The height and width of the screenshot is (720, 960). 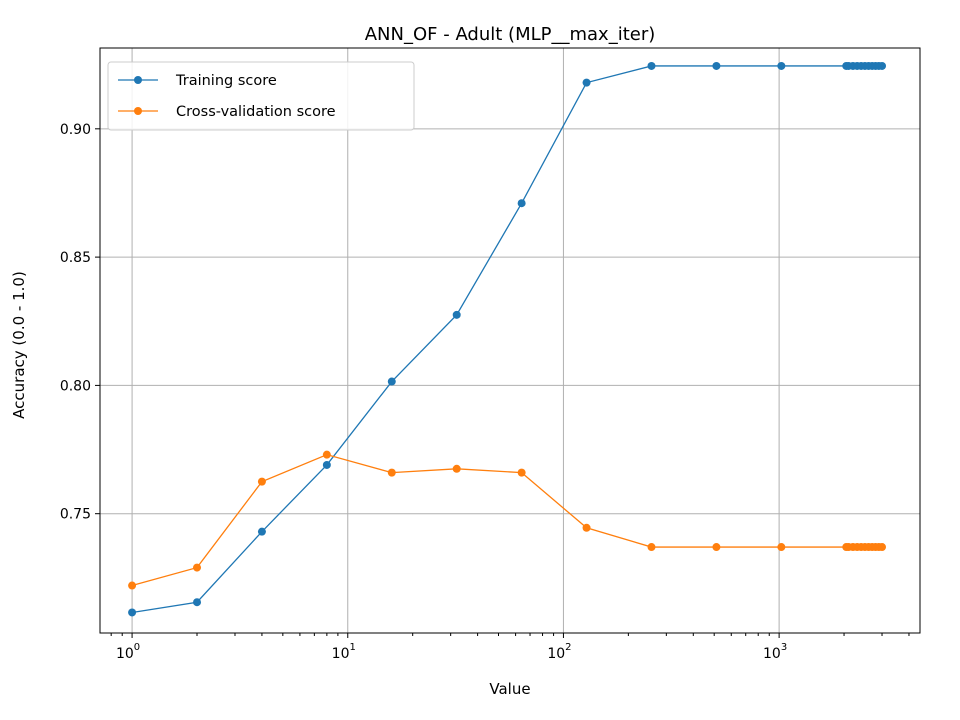 I want to click on legend-box, so click(x=261, y=96).